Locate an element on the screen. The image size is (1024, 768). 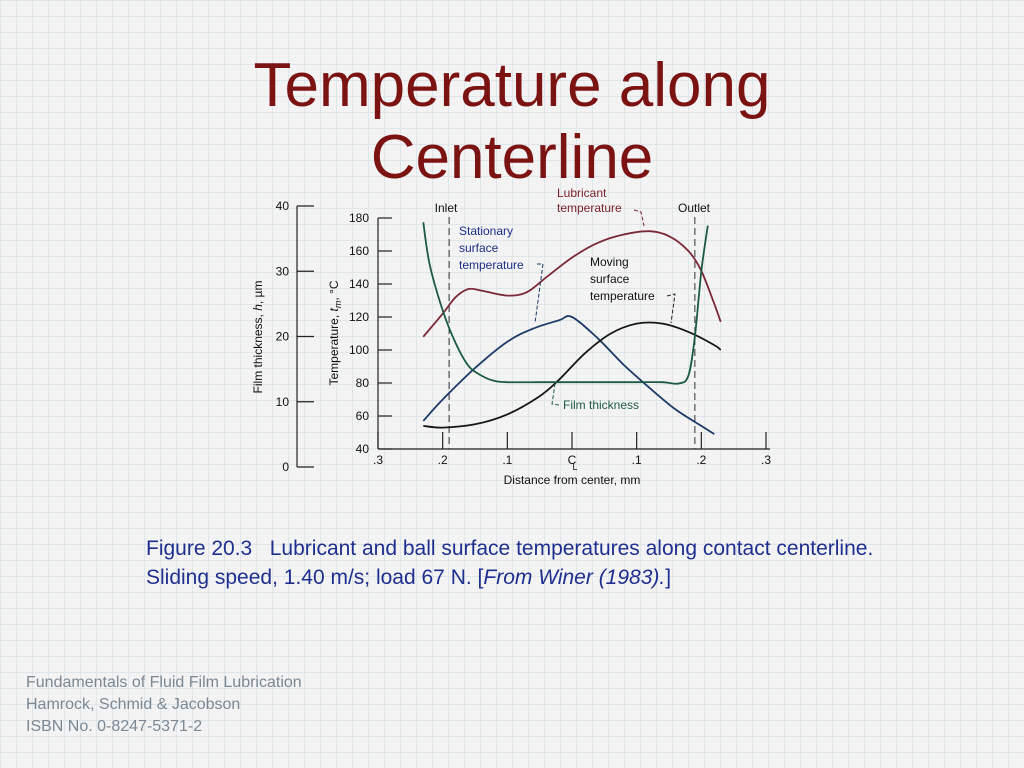
inlet-label: Inlet is located at coordinates (446, 208).